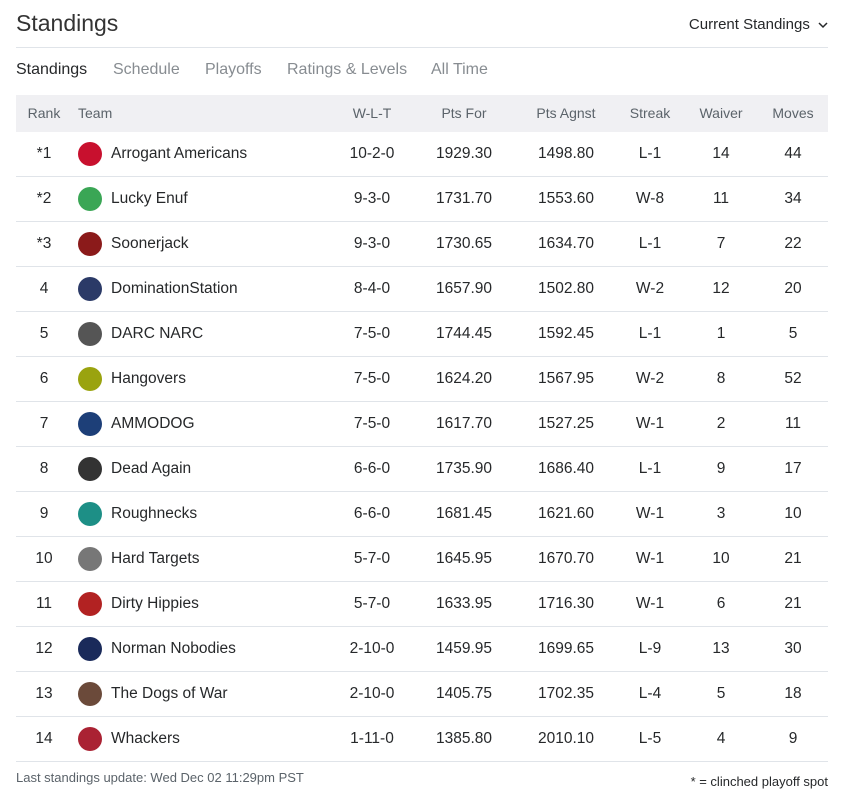  I want to click on cell: 52, so click(793, 378).